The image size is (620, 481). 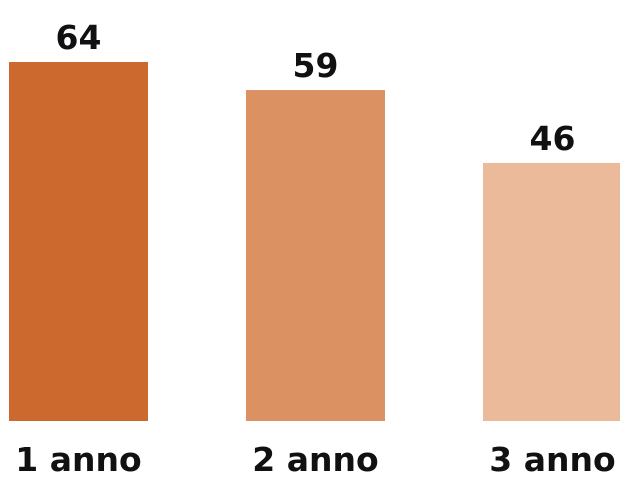 What do you see at coordinates (79, 37) in the screenshot?
I see `value-label-1: 64` at bounding box center [79, 37].